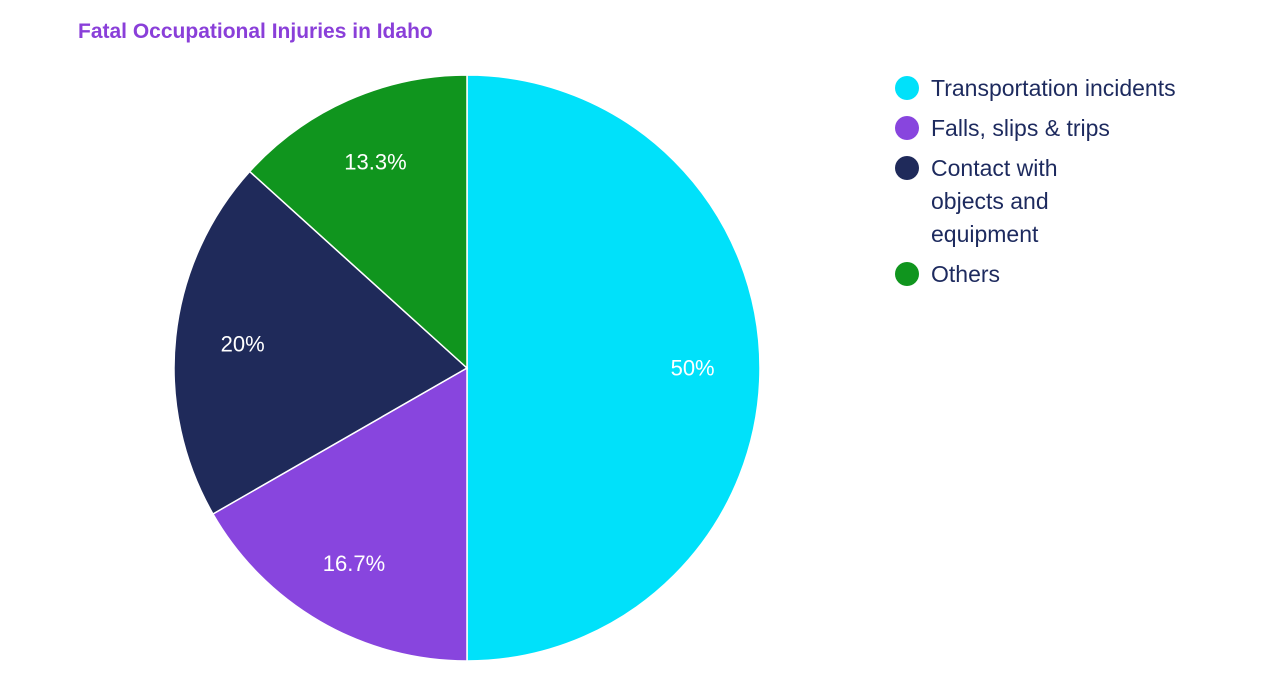 This screenshot has height=695, width=1280. I want to click on slice-label-falls-slips-trips: 16.7%, so click(354, 563).